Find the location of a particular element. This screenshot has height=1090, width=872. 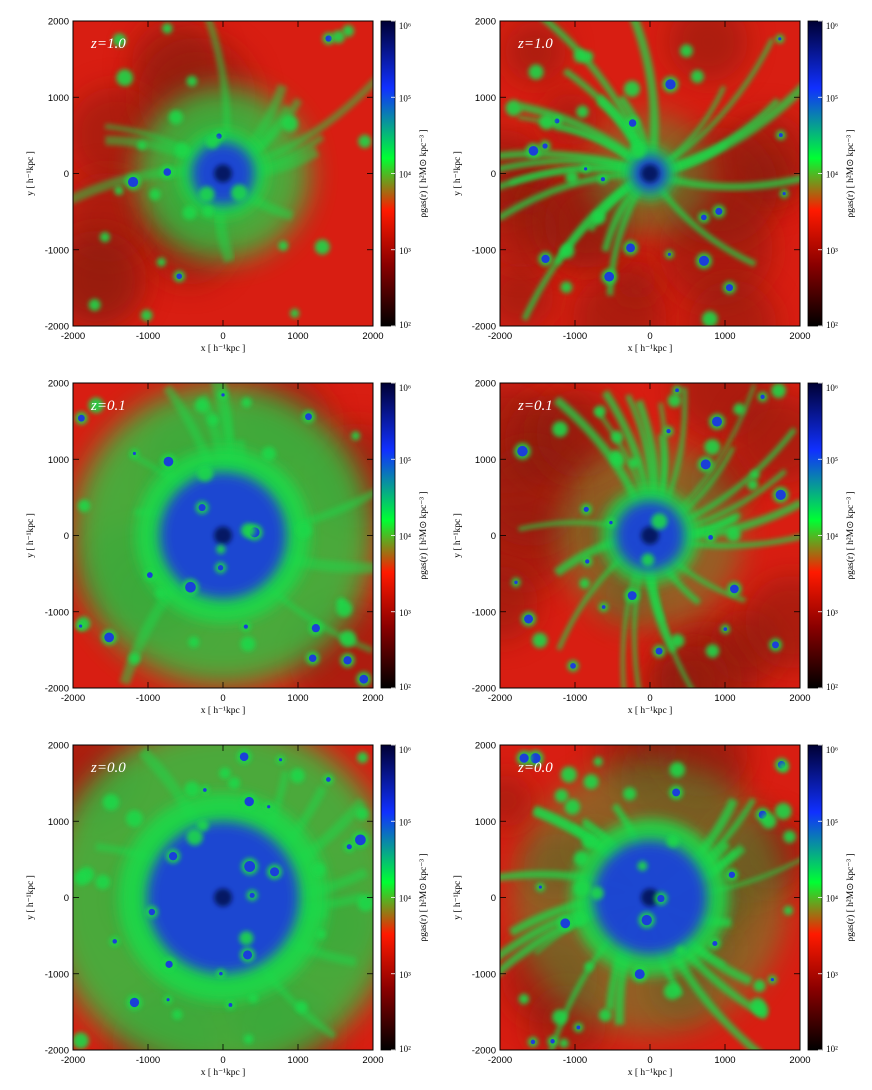

redshift-label: z=1.0 is located at coordinates (108, 44).